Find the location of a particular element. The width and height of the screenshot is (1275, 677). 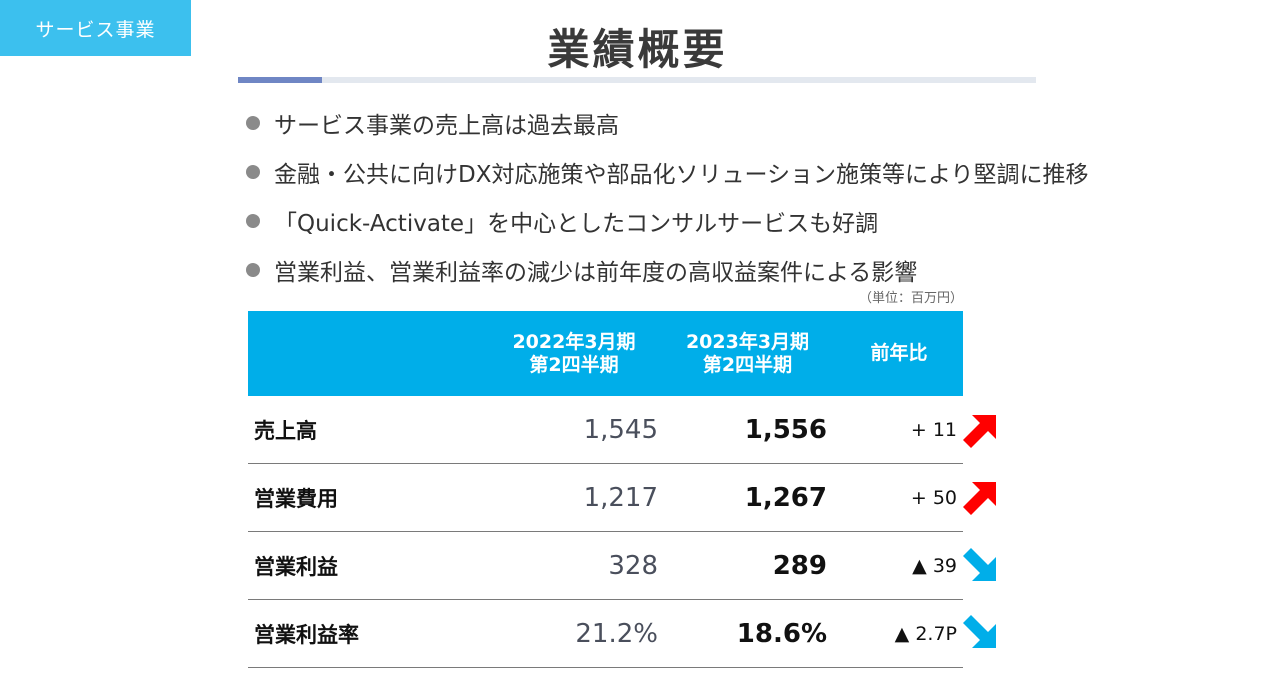

header-cur-period: 2023年3月期 第2四半期 is located at coordinates (747, 353).